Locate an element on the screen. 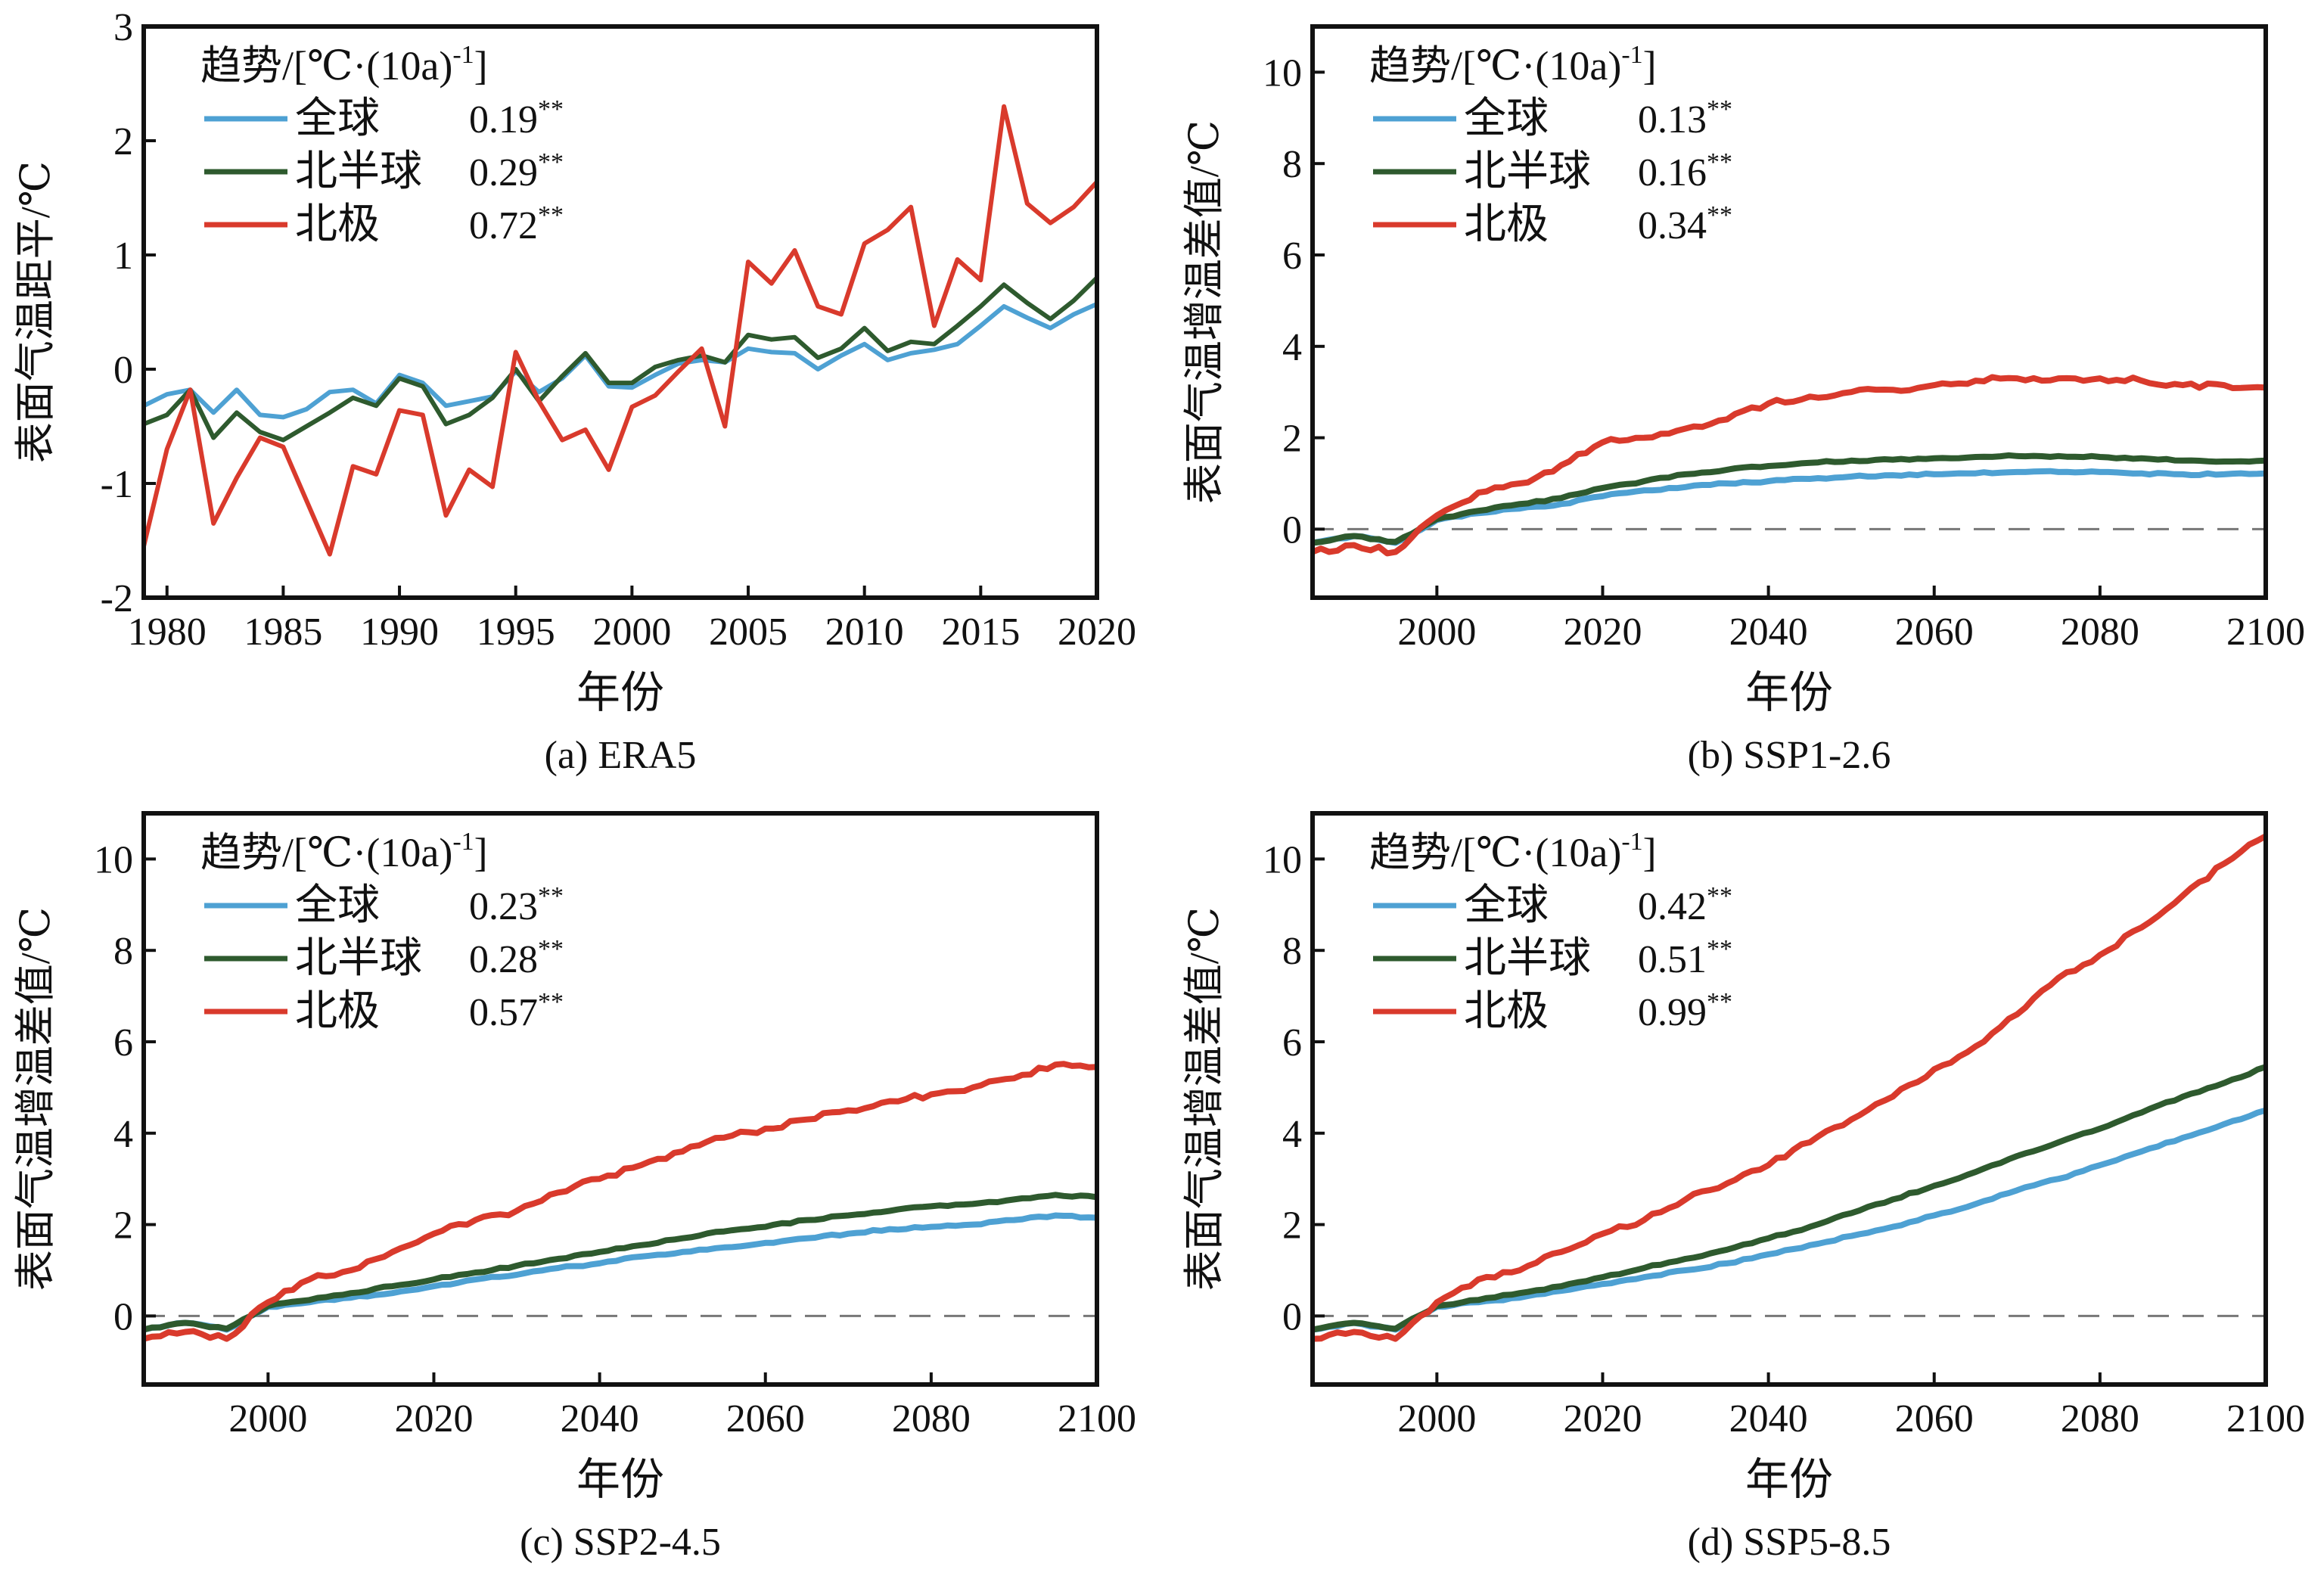 This screenshot has height=1585, width=2324. y-tick-label: 3 is located at coordinates (123, 28).